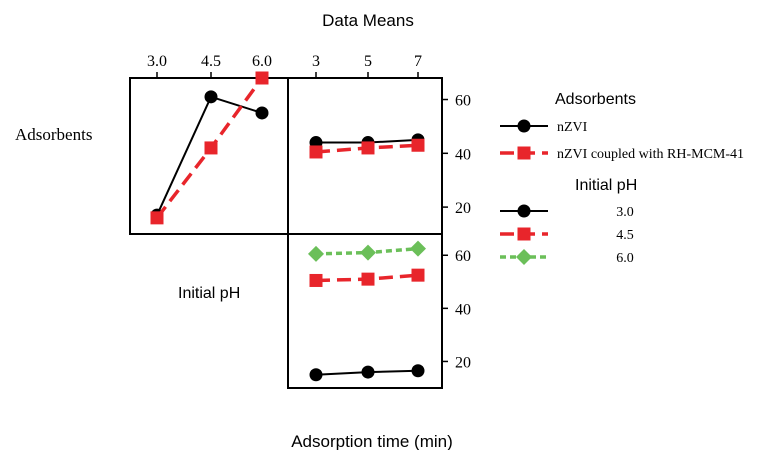 The width and height of the screenshot is (782, 450). I want to click on x-tick-label: 6.0, so click(262, 61).